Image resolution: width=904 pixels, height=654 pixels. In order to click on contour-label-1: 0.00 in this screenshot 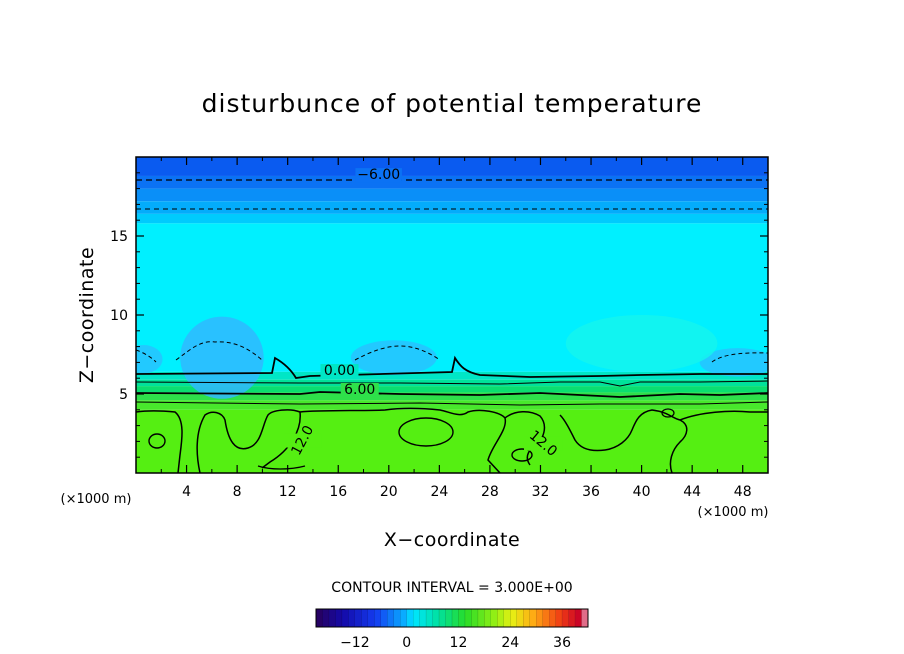, I will do `click(339, 371)`.